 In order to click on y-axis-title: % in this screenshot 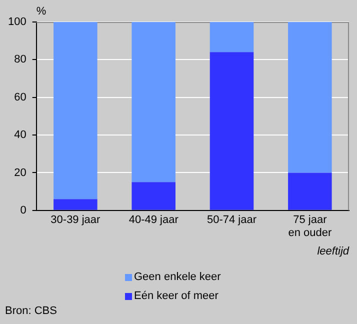, I will do `click(41, 12)`.